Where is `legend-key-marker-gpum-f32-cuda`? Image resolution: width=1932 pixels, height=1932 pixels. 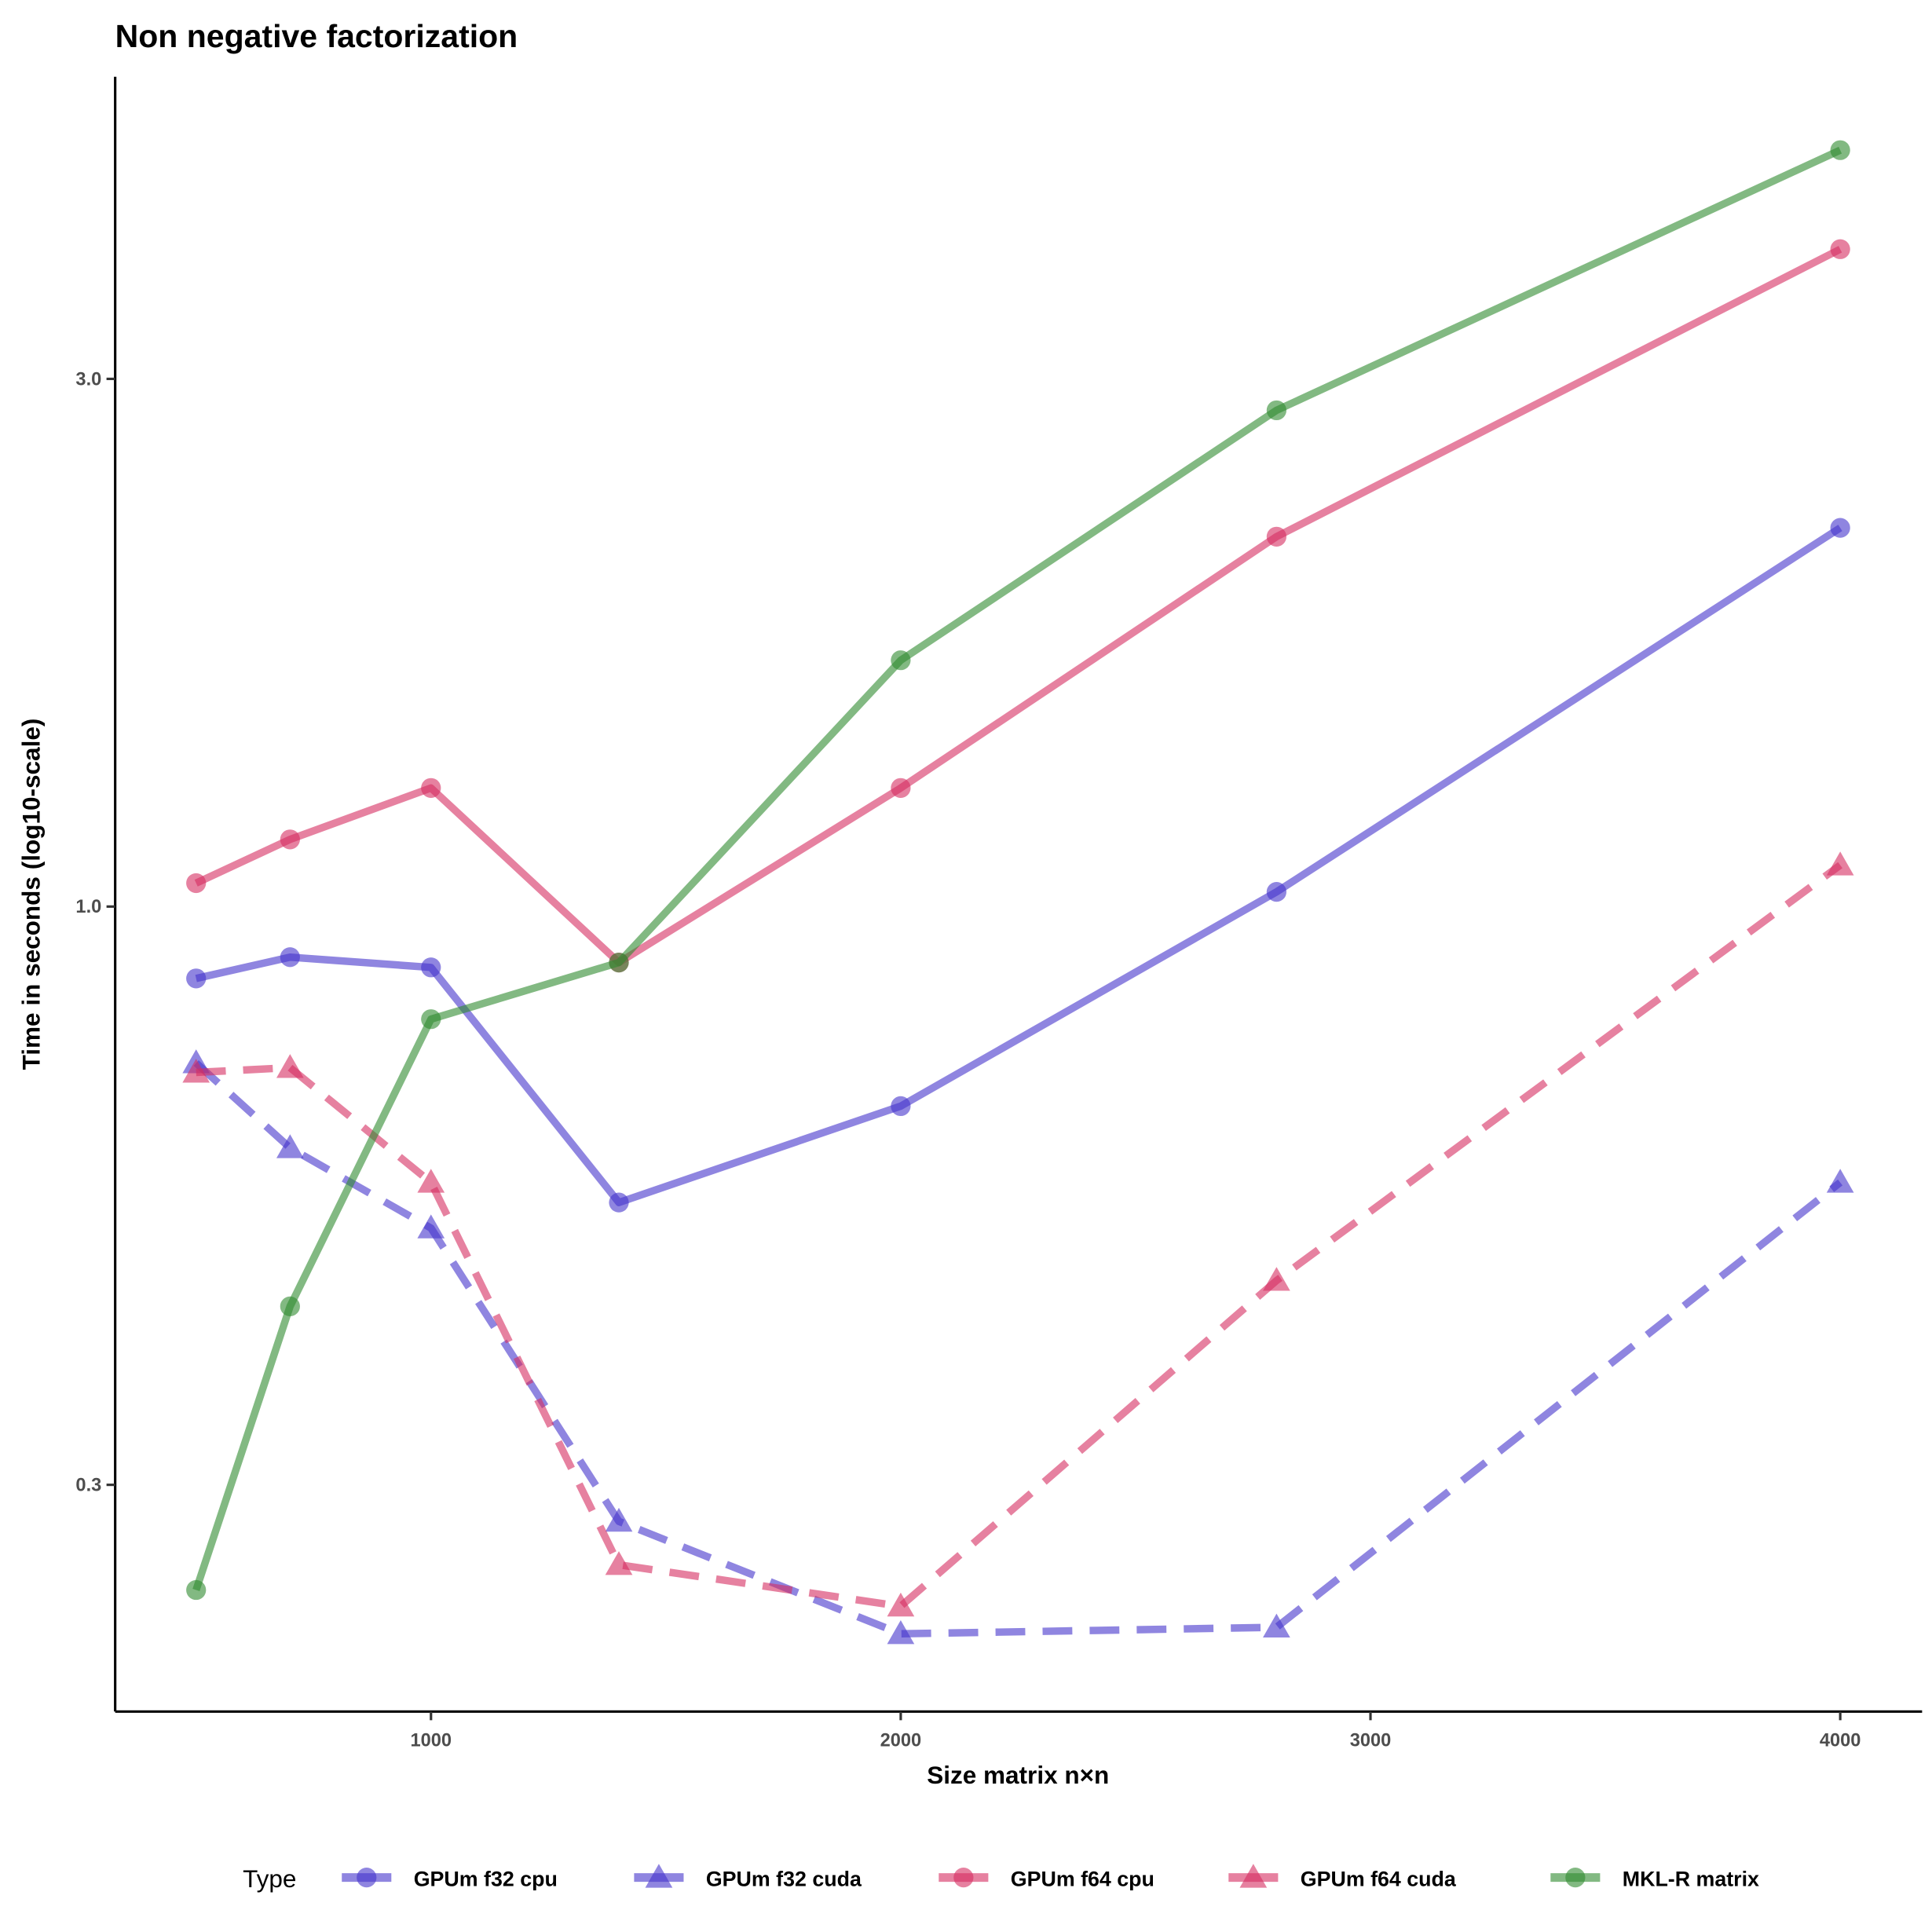 legend-key-marker-gpum-f32-cuda is located at coordinates (659, 1876).